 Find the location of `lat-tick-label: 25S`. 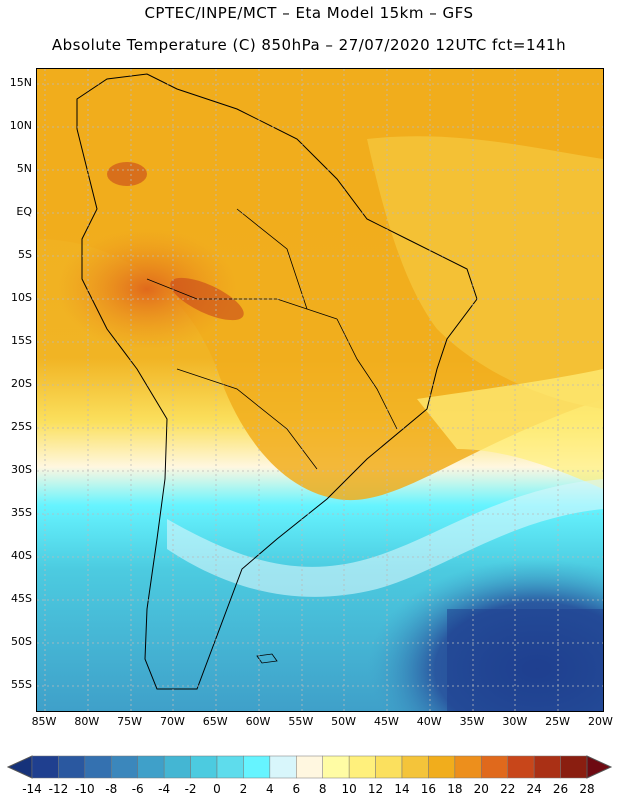

lat-tick-label: 25S is located at coordinates (21, 426).